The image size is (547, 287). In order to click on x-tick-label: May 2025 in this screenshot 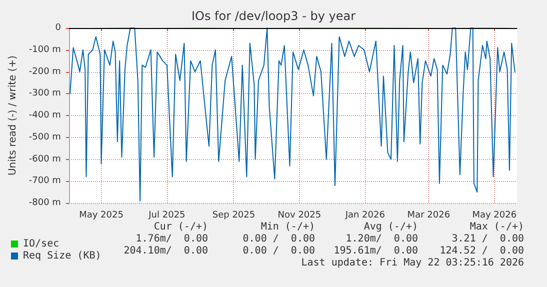, I will do `click(101, 215)`.